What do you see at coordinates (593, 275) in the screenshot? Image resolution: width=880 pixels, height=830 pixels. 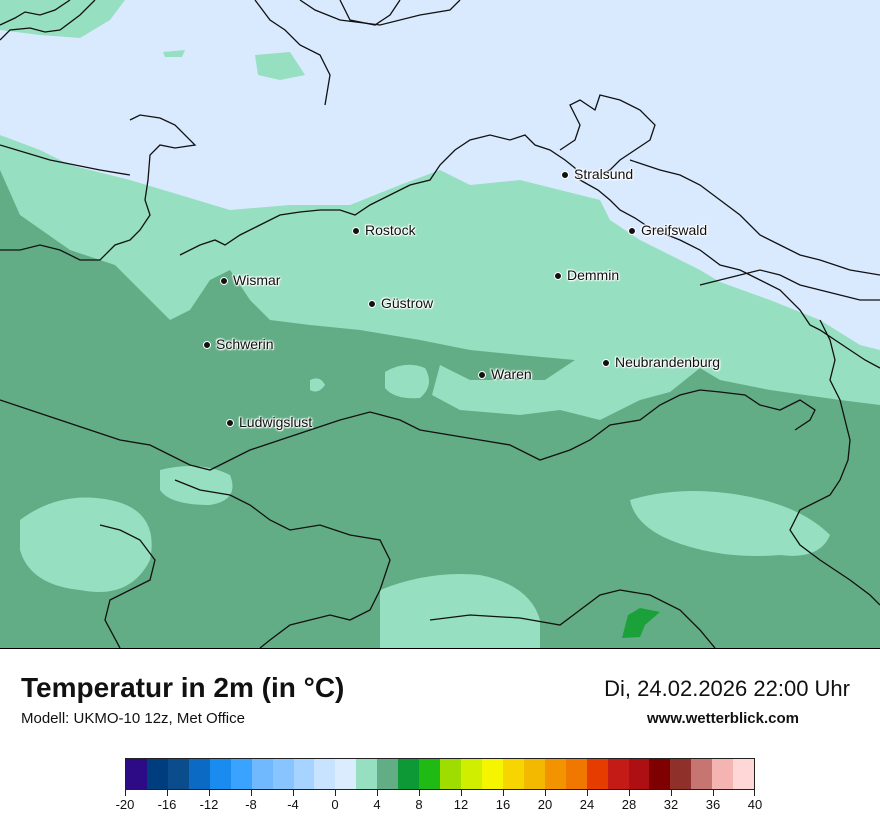 I see `city-label: Demmin` at bounding box center [593, 275].